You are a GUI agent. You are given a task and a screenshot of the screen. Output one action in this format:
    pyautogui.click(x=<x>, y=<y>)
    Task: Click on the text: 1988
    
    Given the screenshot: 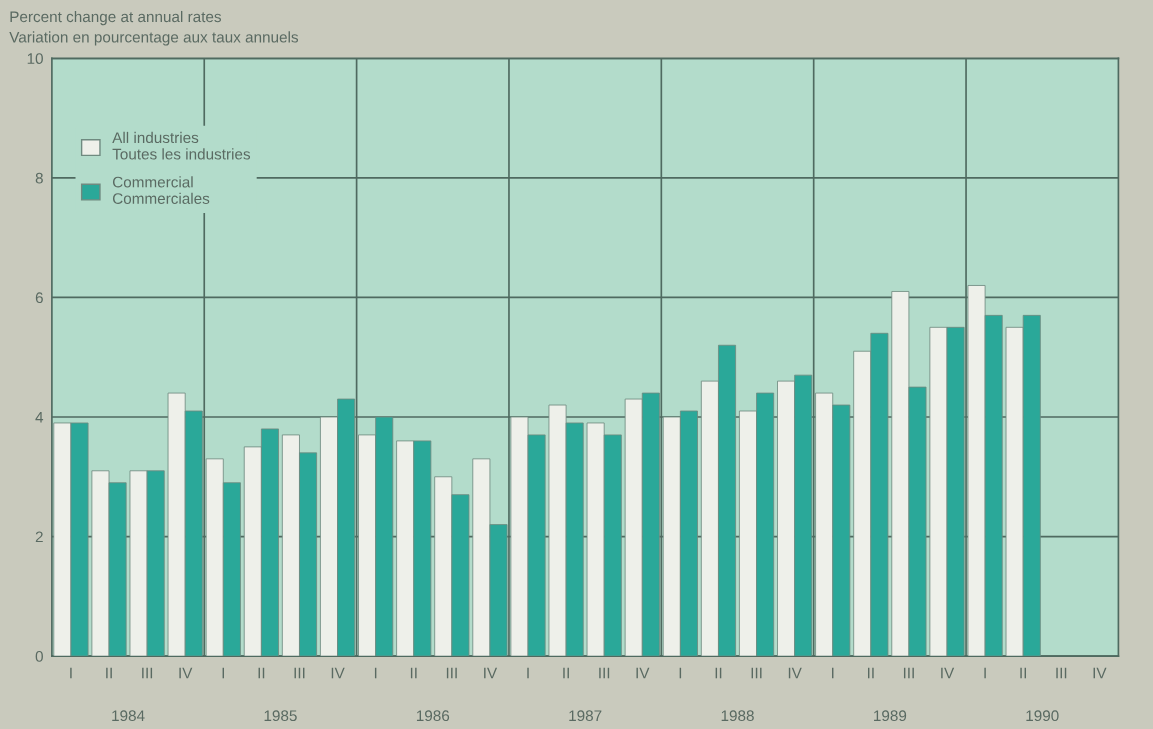 What is the action you would take?
    pyautogui.click(x=737, y=716)
    